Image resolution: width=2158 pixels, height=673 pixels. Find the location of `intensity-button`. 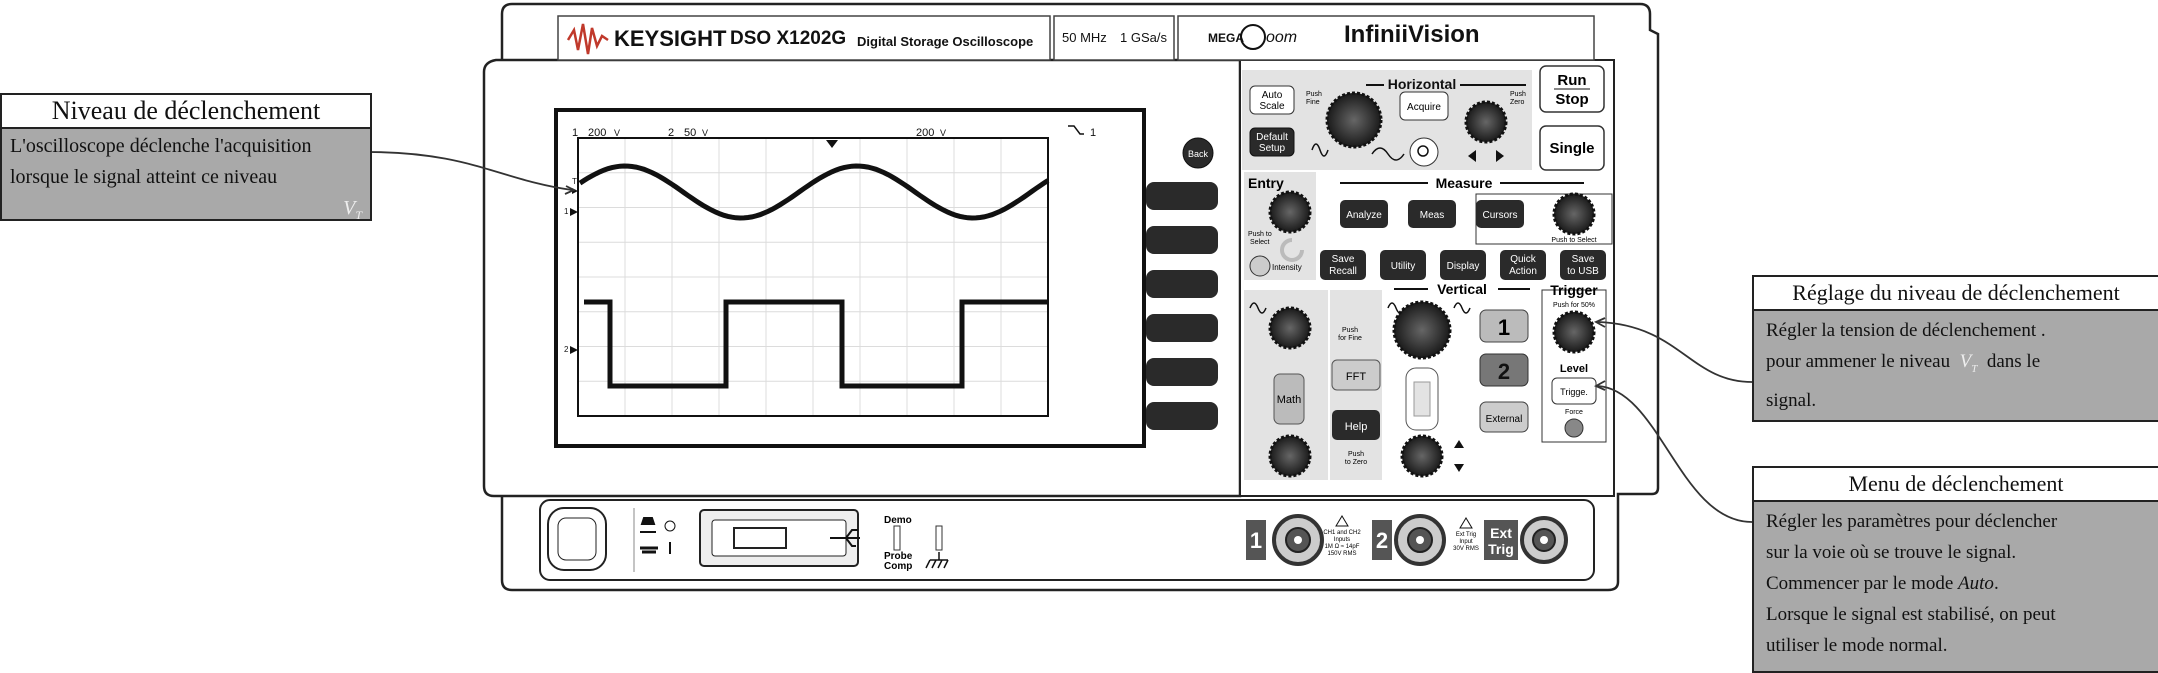

intensity-button is located at coordinates (1260, 266).